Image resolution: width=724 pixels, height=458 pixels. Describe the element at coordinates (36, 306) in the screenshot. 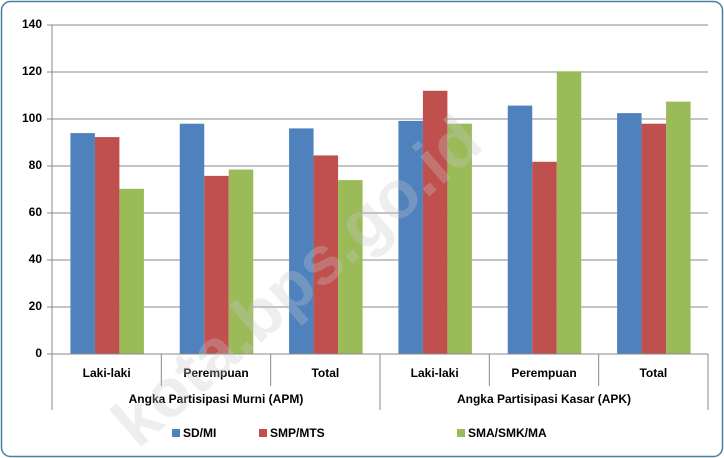

I see `y-tick-label: 20` at that location.